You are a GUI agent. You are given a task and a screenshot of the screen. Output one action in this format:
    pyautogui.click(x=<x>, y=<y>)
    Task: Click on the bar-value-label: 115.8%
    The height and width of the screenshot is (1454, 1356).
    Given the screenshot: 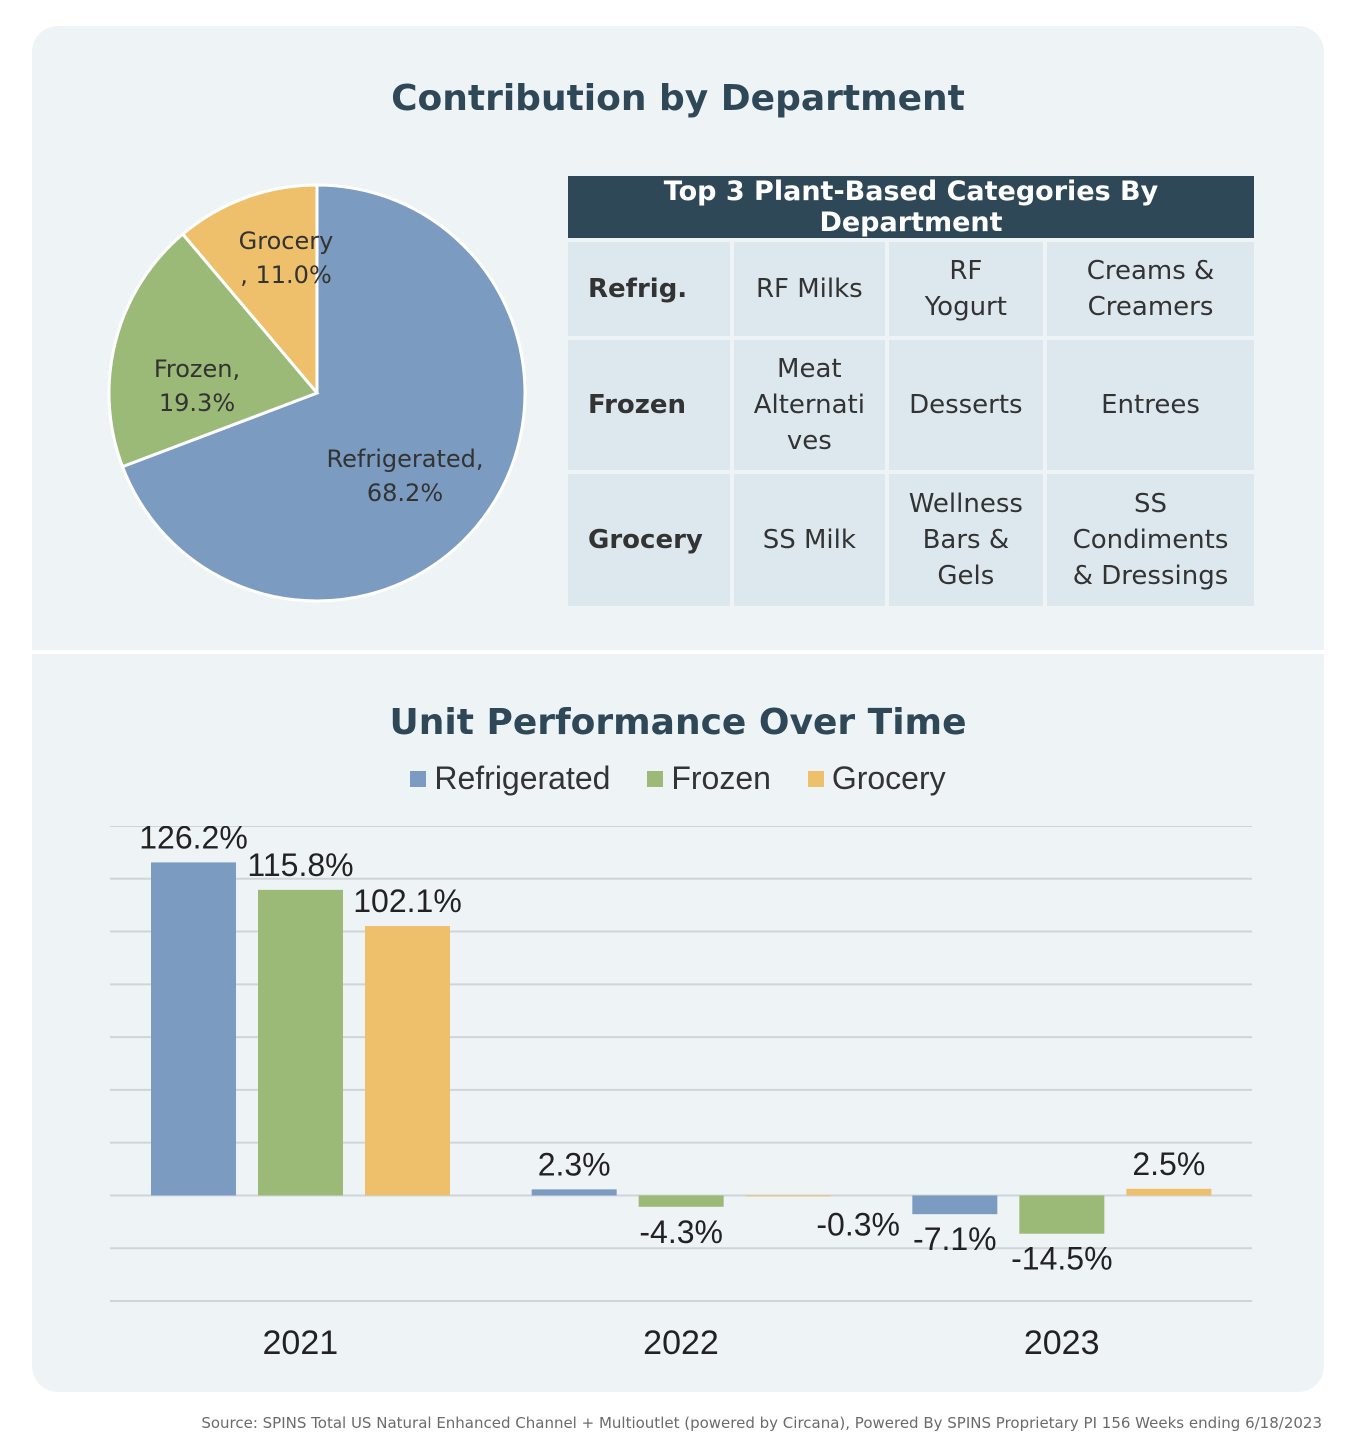 What is the action you would take?
    pyautogui.click(x=300, y=865)
    